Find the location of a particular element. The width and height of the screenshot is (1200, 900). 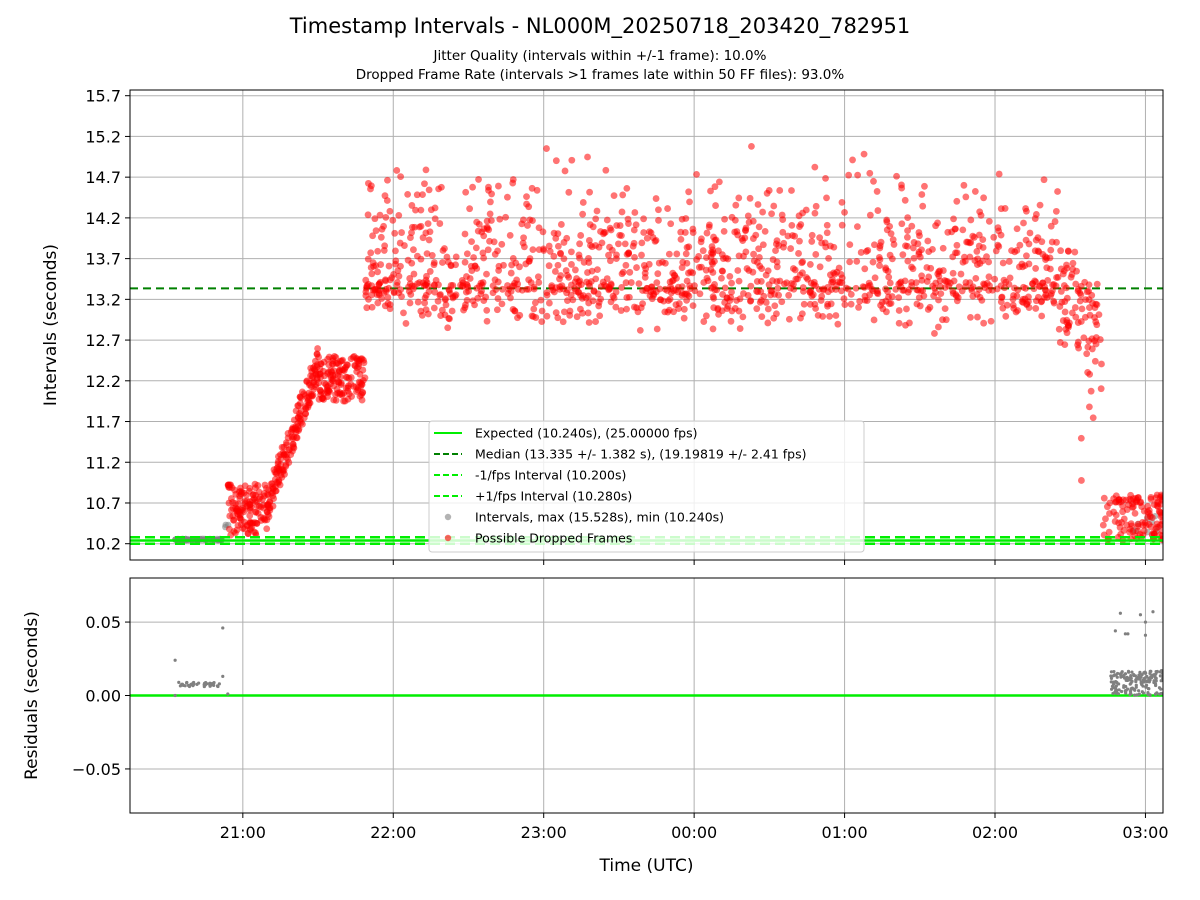

residual-ytick-label: 0.00 is located at coordinates (103, 696).